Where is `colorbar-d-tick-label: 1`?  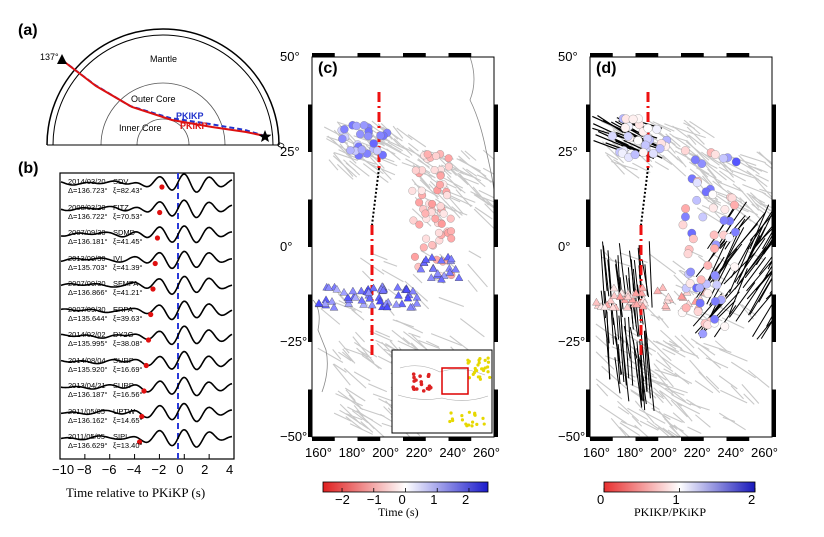 colorbar-d-tick-label: 1 is located at coordinates (676, 499).